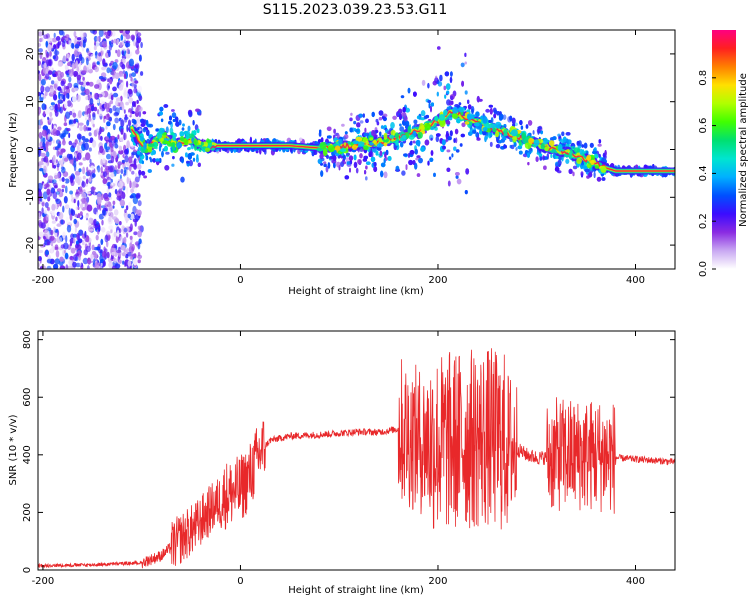 The image size is (750, 600). Describe the element at coordinates (43, 581) in the screenshot. I see `snr-xtick-label: -200` at that location.